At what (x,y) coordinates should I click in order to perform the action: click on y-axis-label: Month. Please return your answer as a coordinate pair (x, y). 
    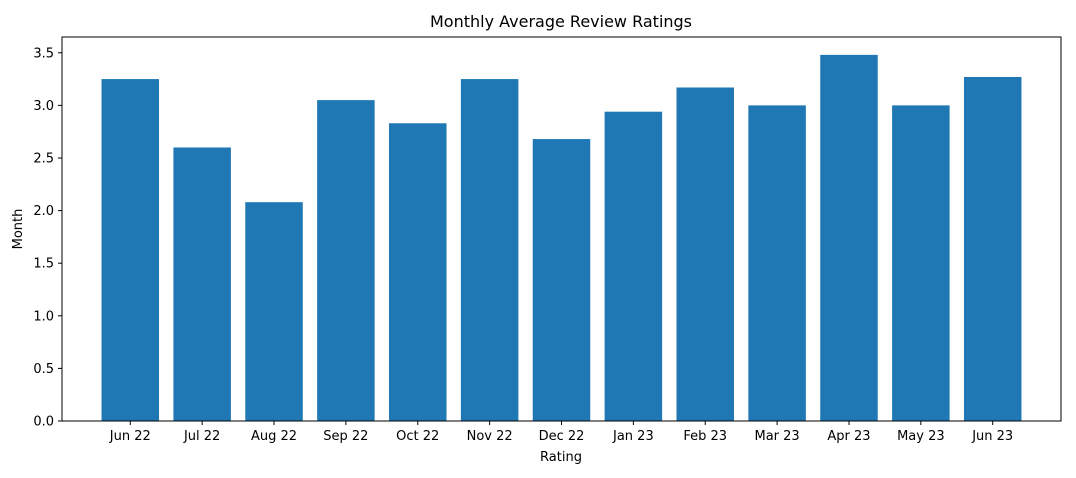
    Looking at the image, I should click on (18, 229).